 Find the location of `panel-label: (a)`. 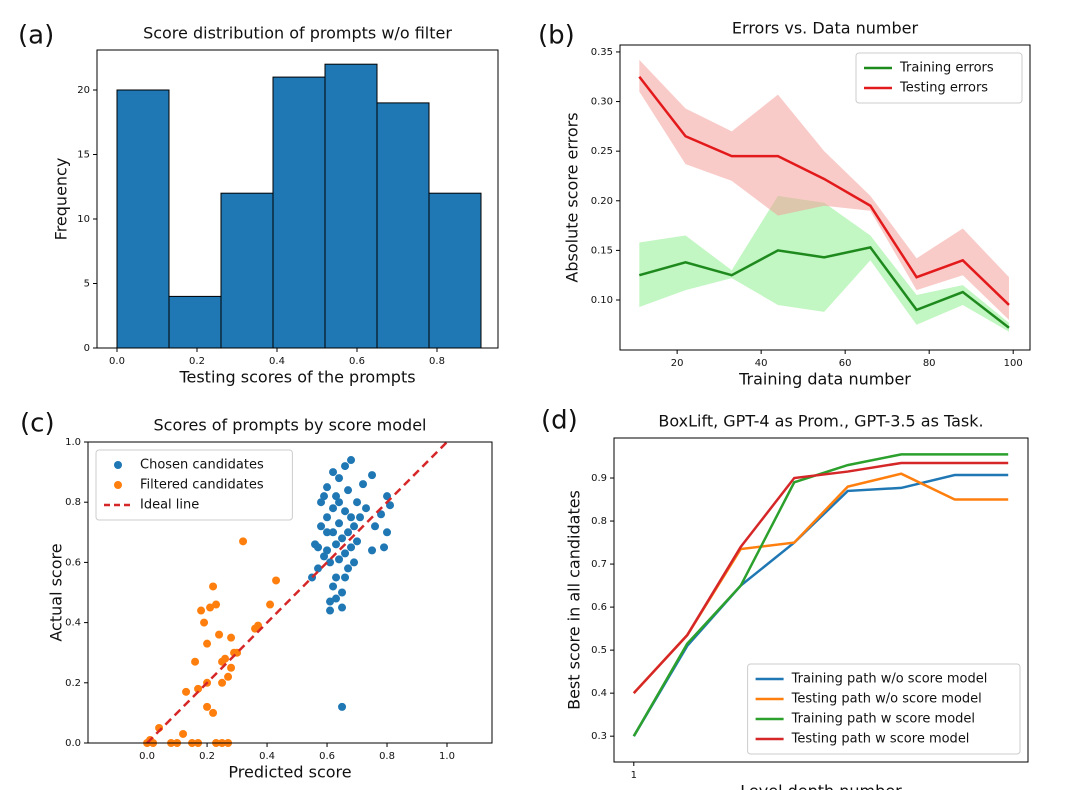

panel-label: (a) is located at coordinates (36, 36).